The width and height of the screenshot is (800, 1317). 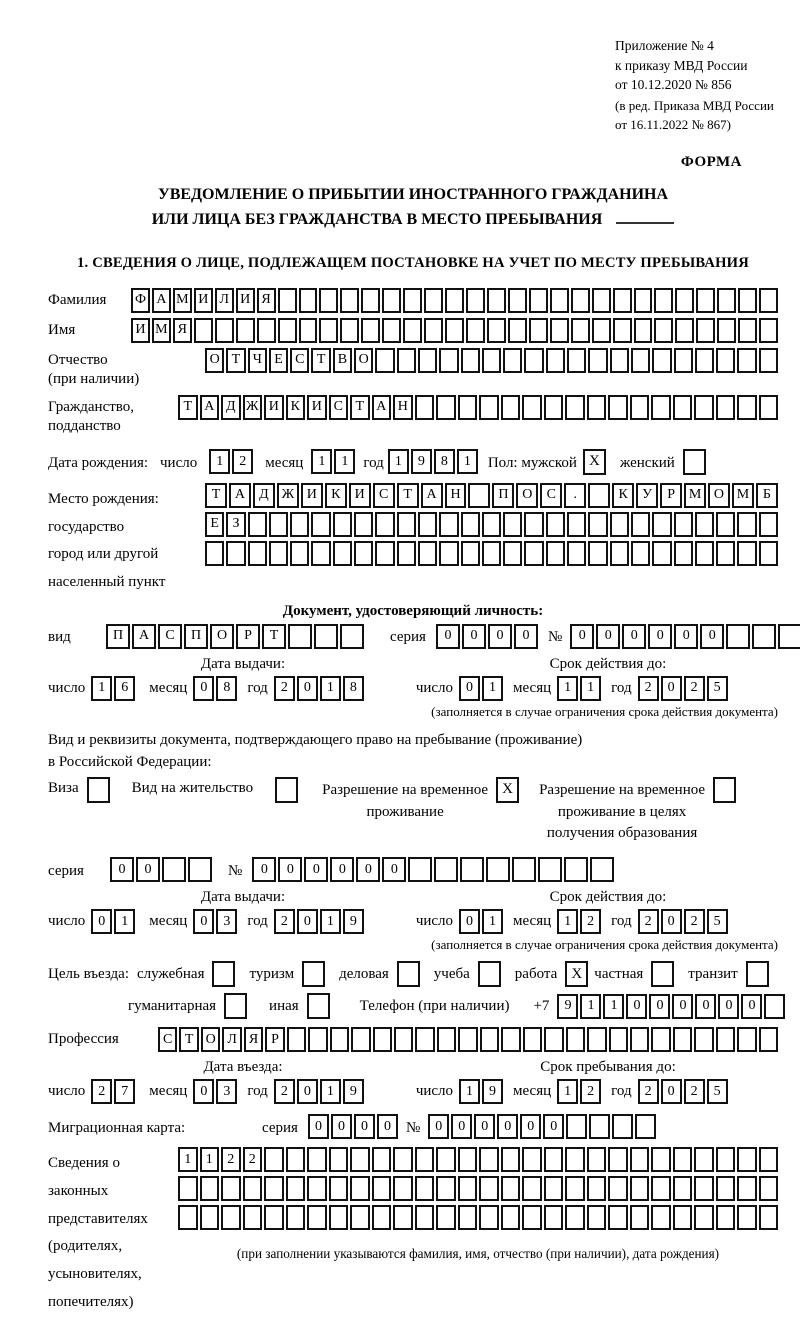 I want to click on char-cell: Ж, so click(x=252, y=407).